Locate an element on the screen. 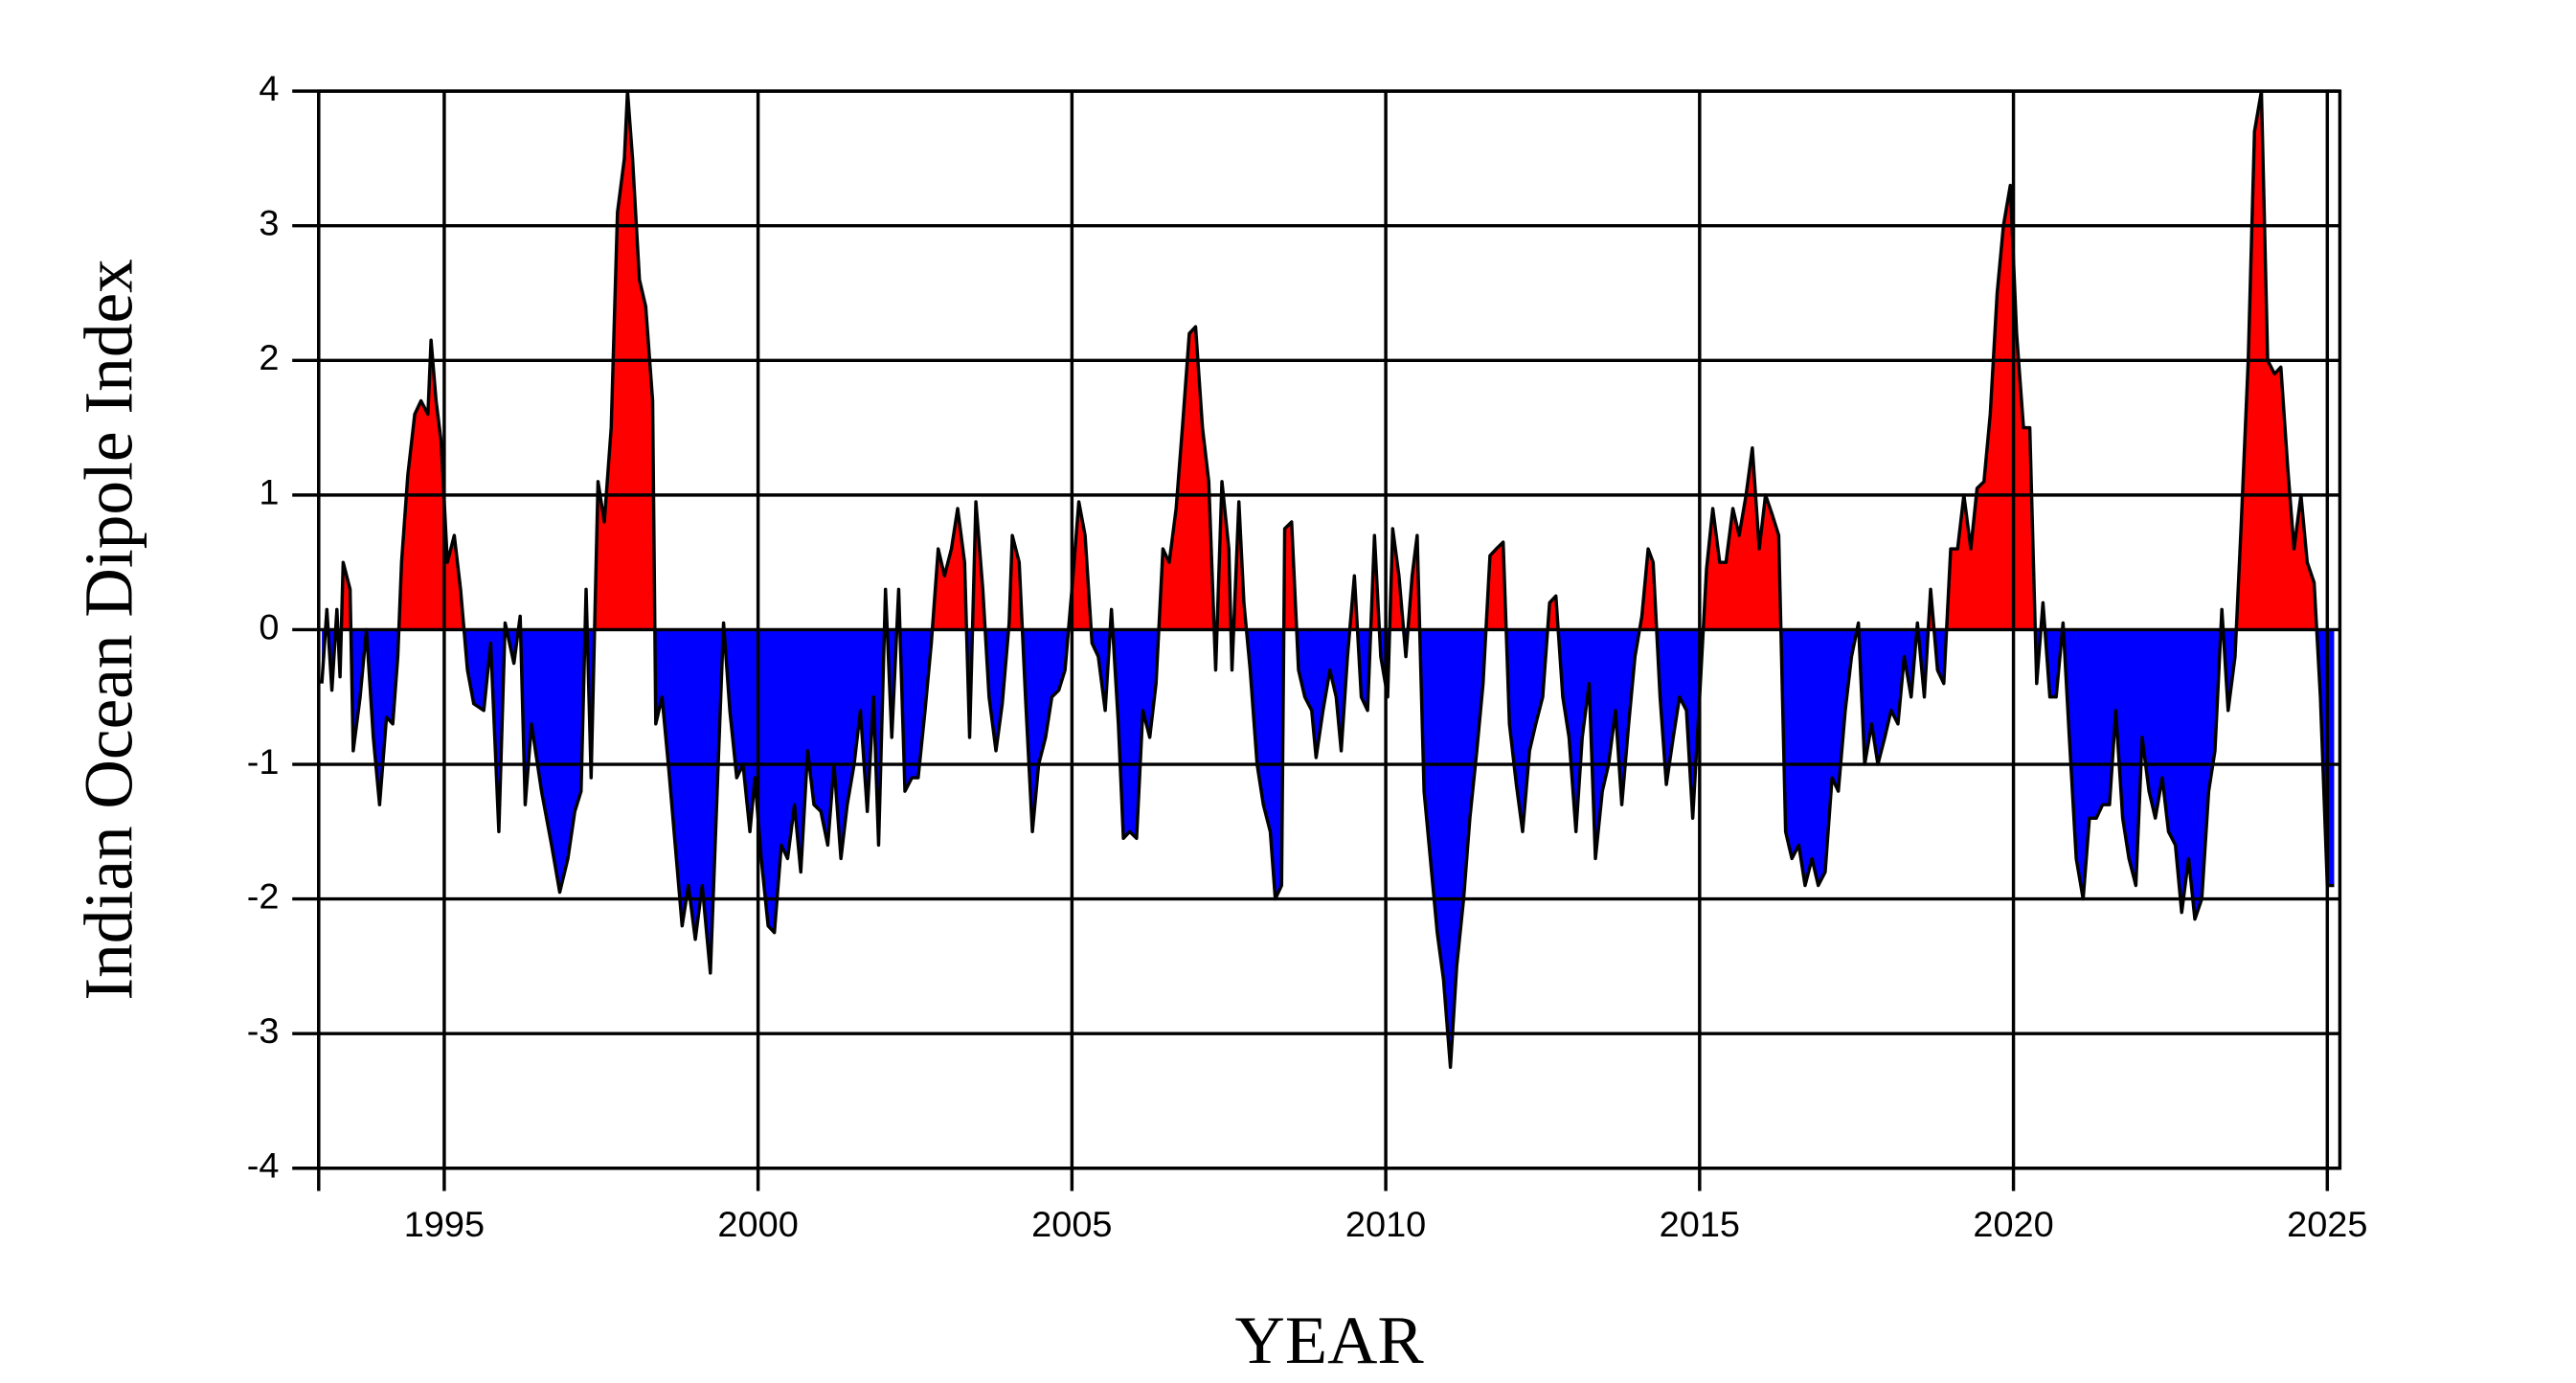 This screenshot has width=2576, height=1383. y-tick-label: 2 is located at coordinates (269, 357).